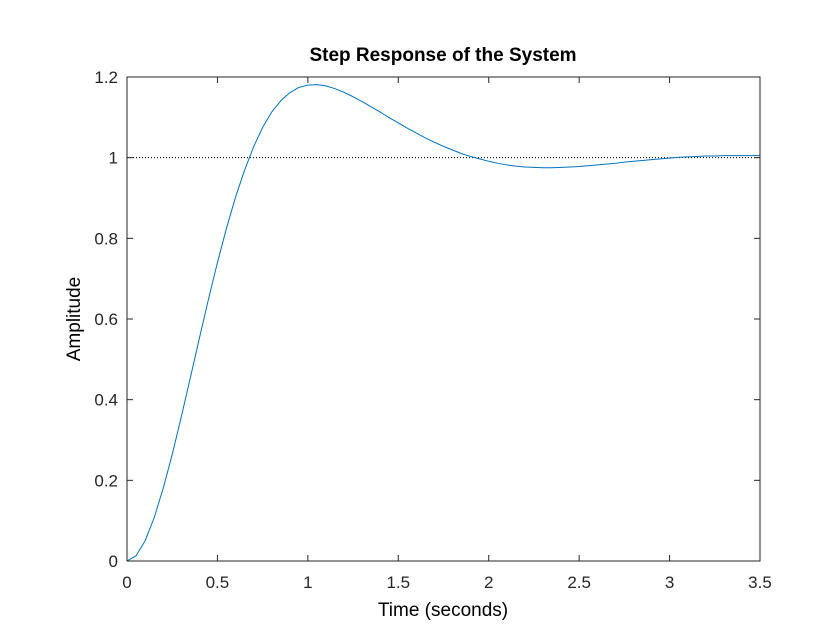  Describe the element at coordinates (106, 400) in the screenshot. I see `y-tick-label: 0.4` at that location.